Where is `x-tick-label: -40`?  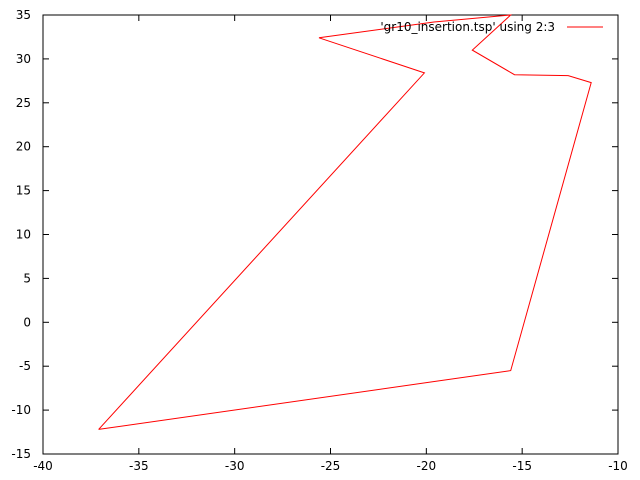
x-tick-label: -40 is located at coordinates (43, 466).